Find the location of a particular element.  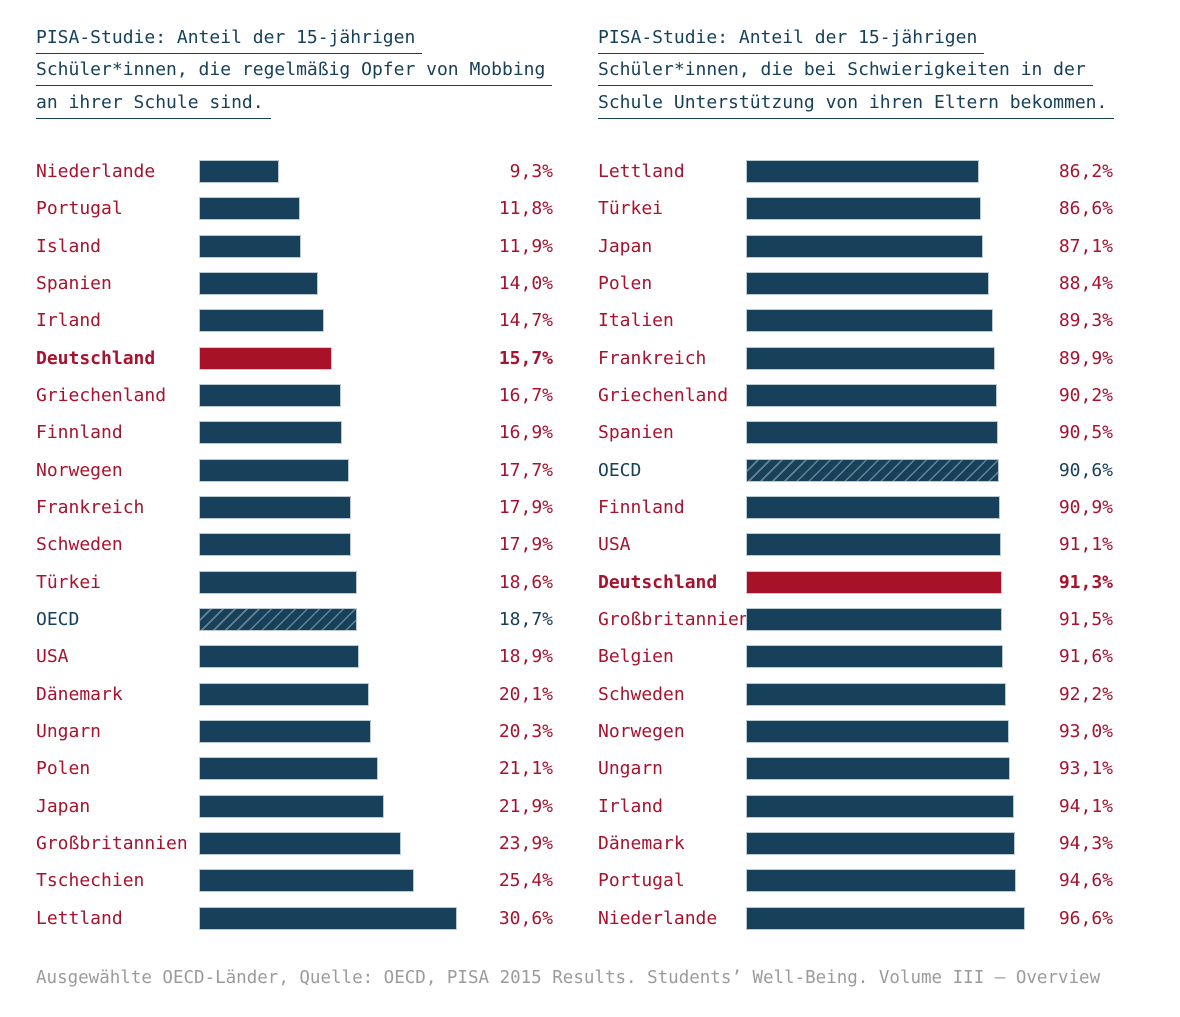

chart-row: Dänemark 20,1% is located at coordinates (294, 694).